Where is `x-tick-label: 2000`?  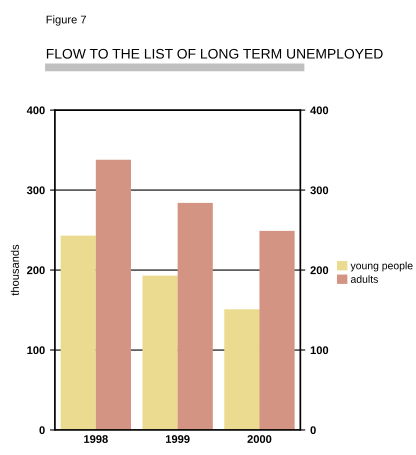 x-tick-label: 2000 is located at coordinates (259, 439).